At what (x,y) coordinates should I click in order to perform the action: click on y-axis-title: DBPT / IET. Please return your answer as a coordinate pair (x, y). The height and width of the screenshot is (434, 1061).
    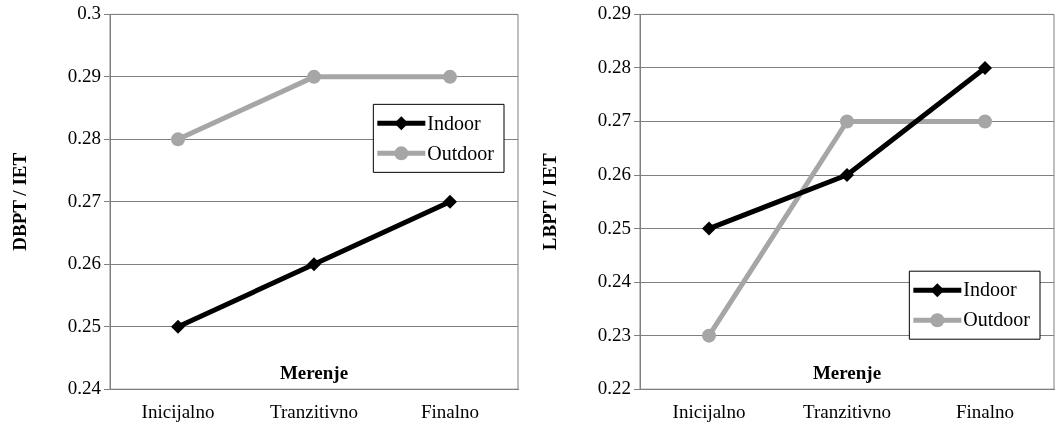
    Looking at the image, I should click on (20, 201).